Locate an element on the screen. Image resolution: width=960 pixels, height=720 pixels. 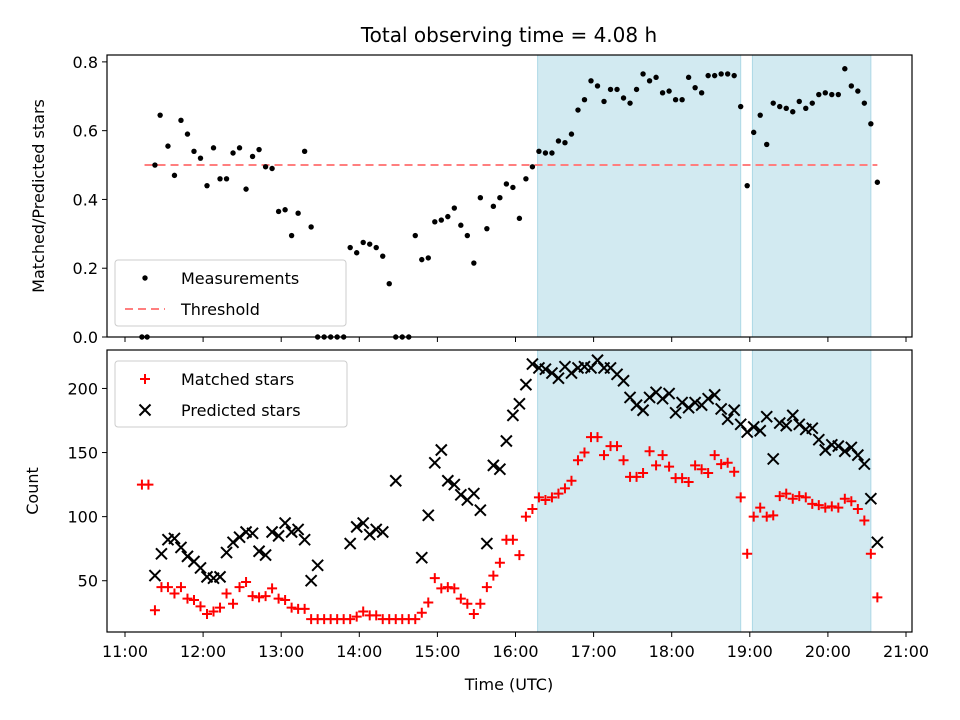
x-tick-label: 18:00 is located at coordinates (672, 651).